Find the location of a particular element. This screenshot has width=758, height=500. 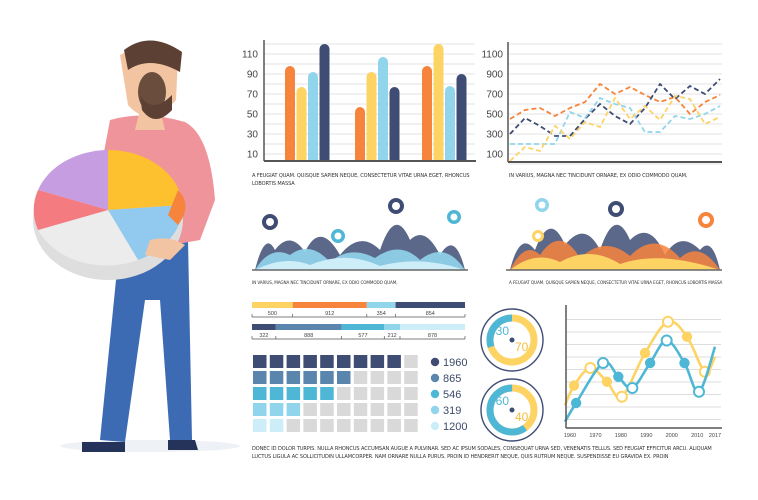

y-tick-label: 700 is located at coordinates (494, 95).